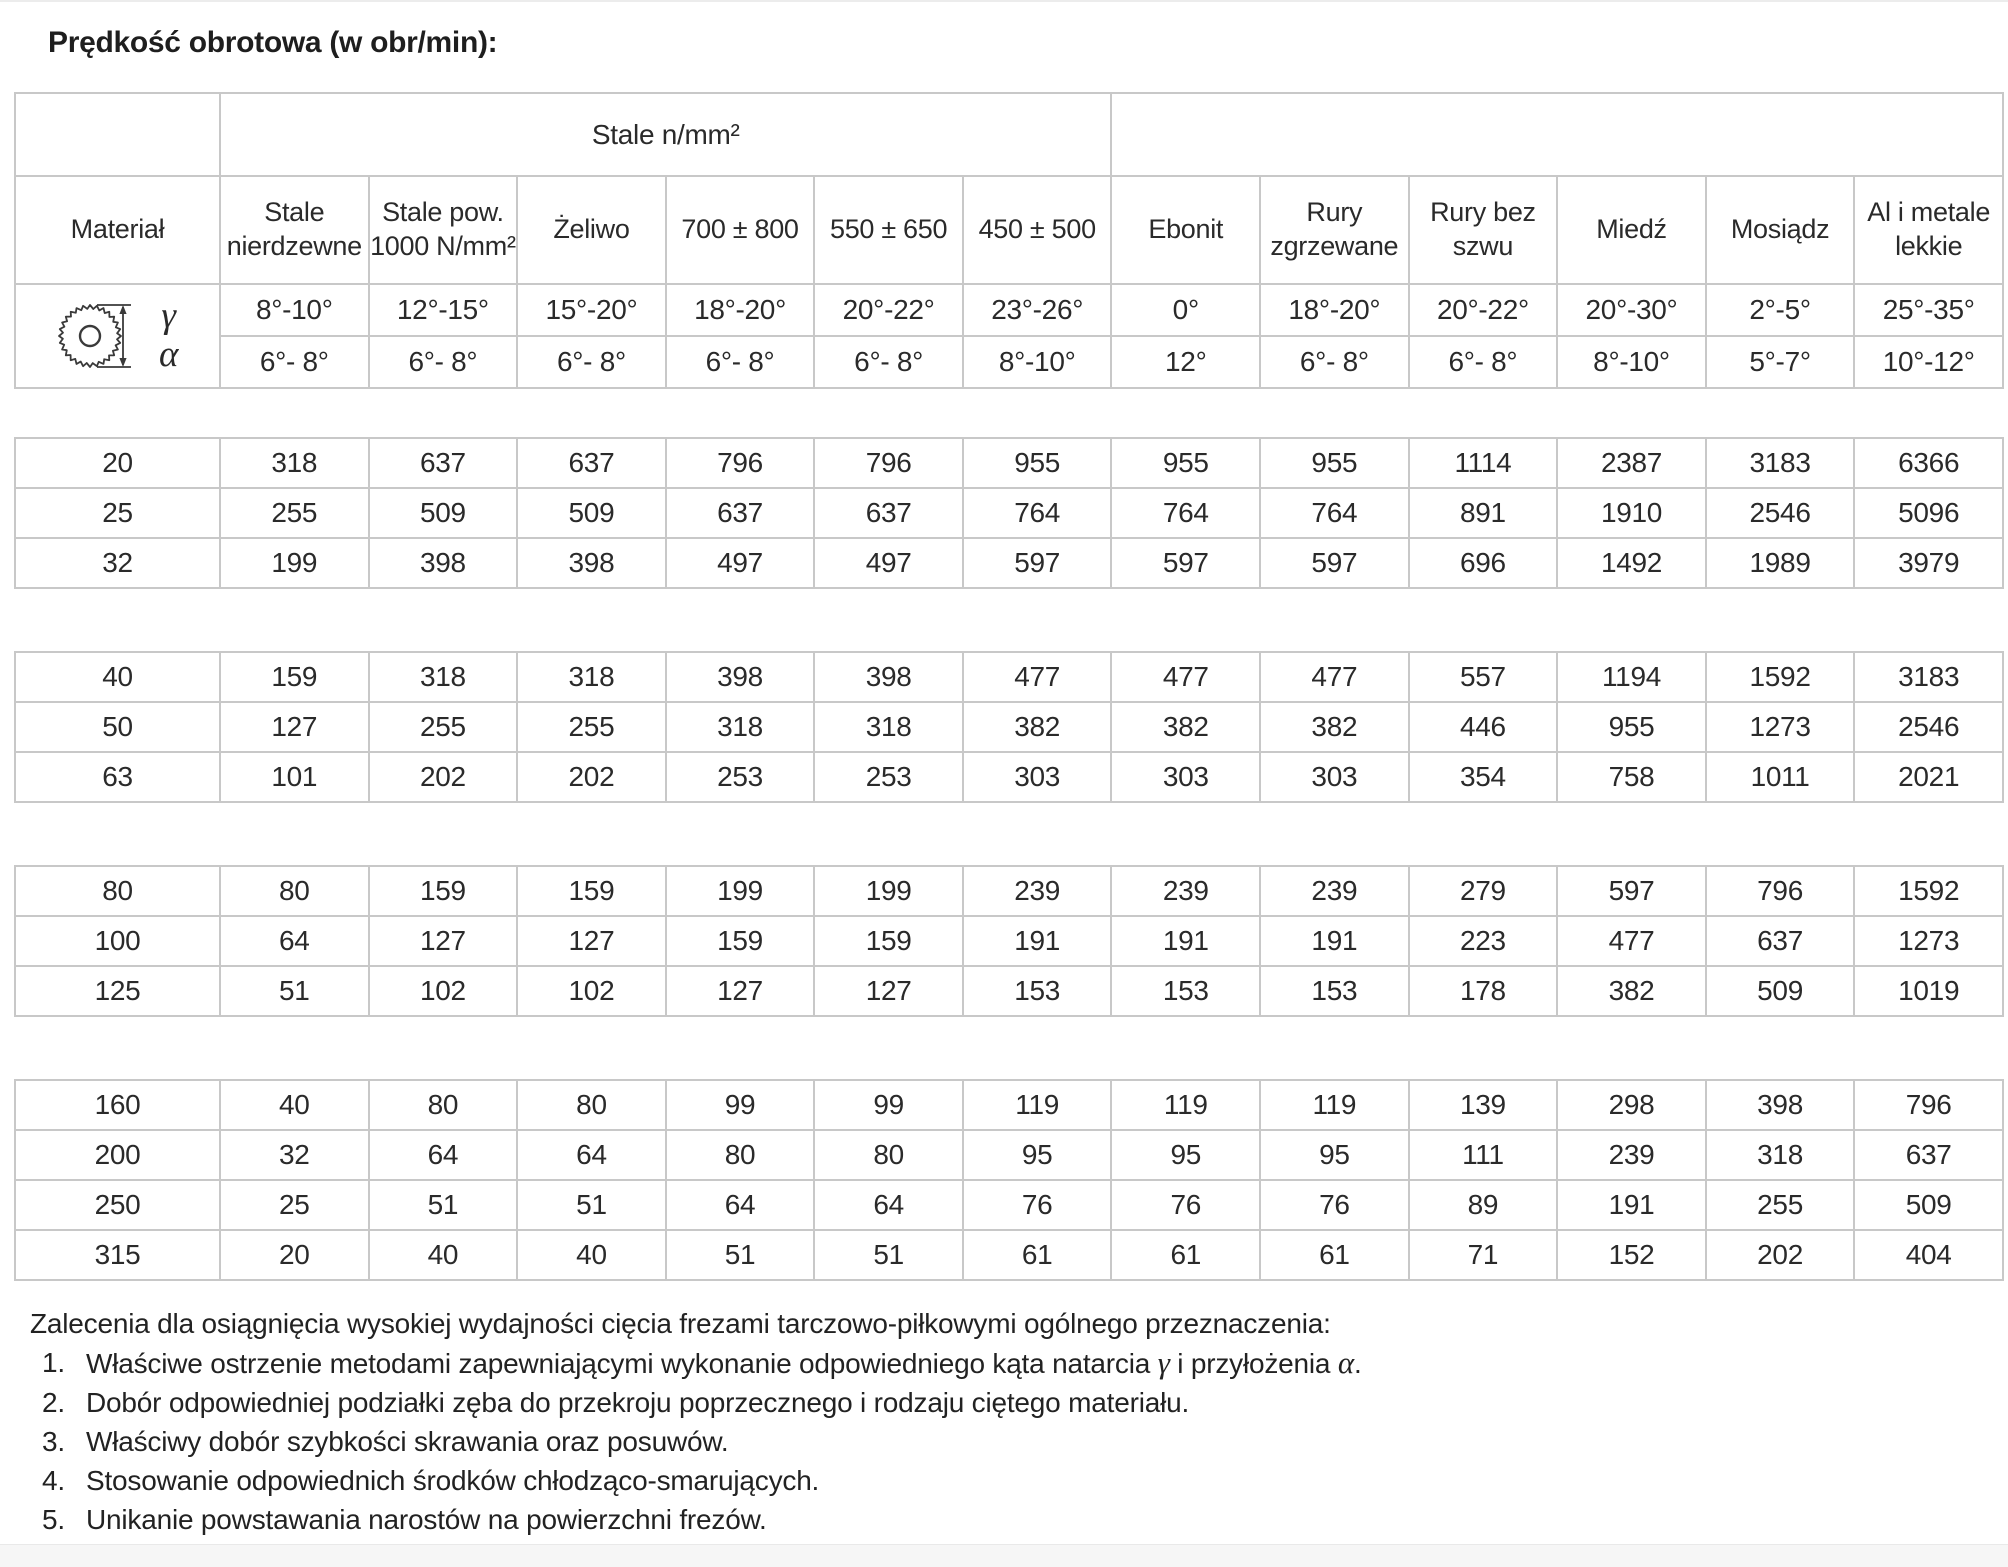 This screenshot has height=1567, width=2008. I want to click on column-header: Mosiądz, so click(1780, 230).